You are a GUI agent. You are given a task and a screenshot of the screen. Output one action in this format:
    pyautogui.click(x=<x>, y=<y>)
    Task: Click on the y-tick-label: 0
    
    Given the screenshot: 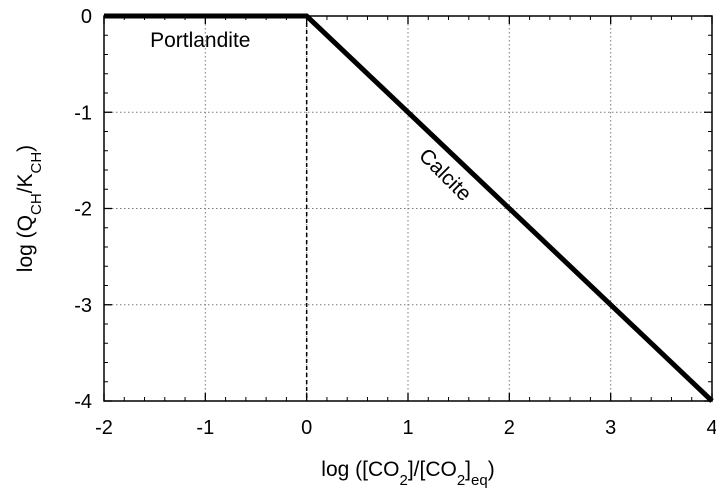 What is the action you would take?
    pyautogui.click(x=86, y=17)
    